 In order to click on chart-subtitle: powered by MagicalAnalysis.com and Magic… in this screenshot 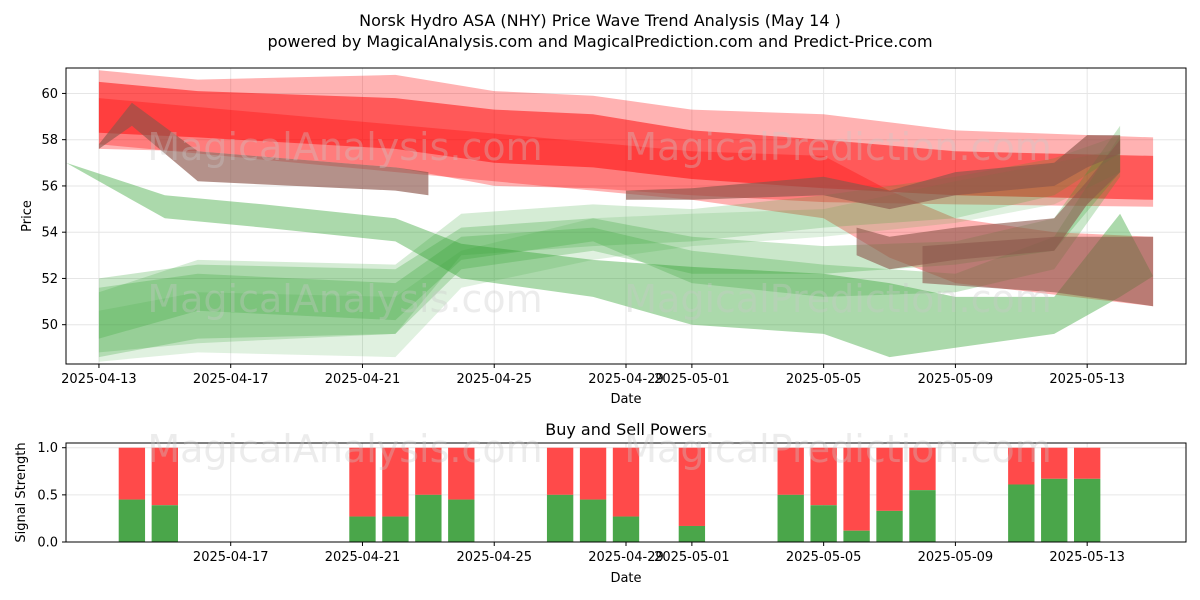, I will do `click(599, 41)`.